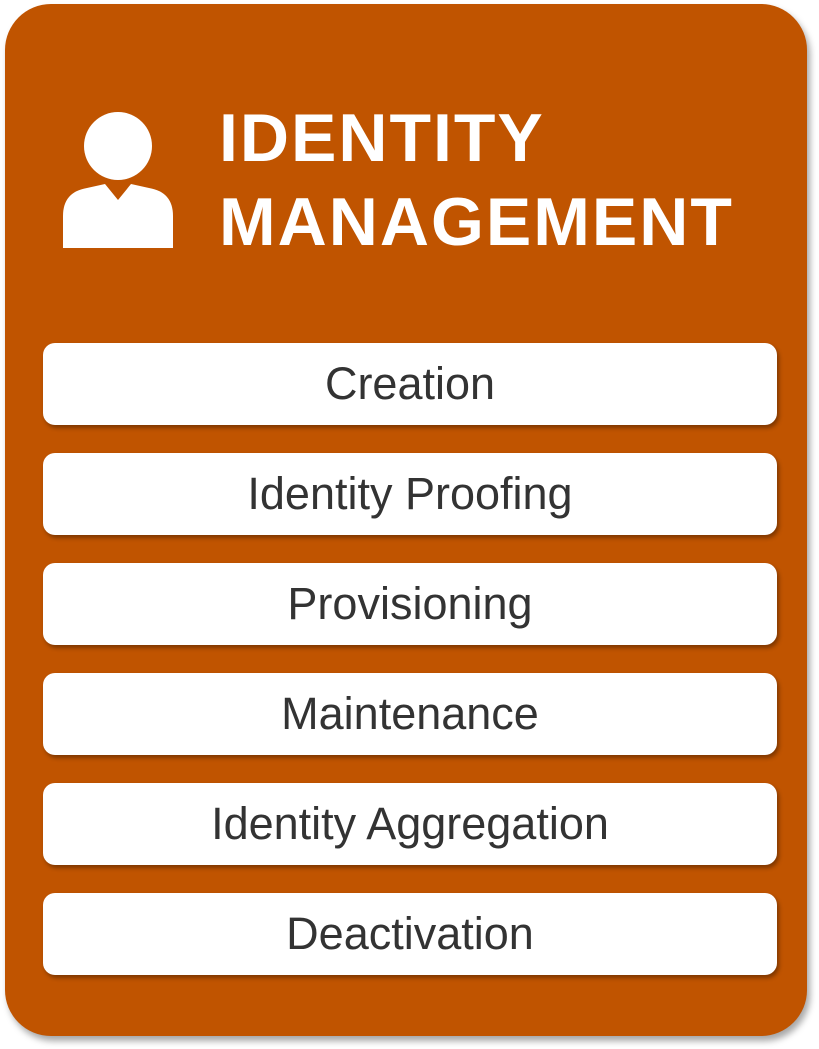 Image resolution: width=819 pixels, height=1049 pixels. What do you see at coordinates (476, 180) in the screenshot?
I see `card-title: IDENTITY MANAGEMENT` at bounding box center [476, 180].